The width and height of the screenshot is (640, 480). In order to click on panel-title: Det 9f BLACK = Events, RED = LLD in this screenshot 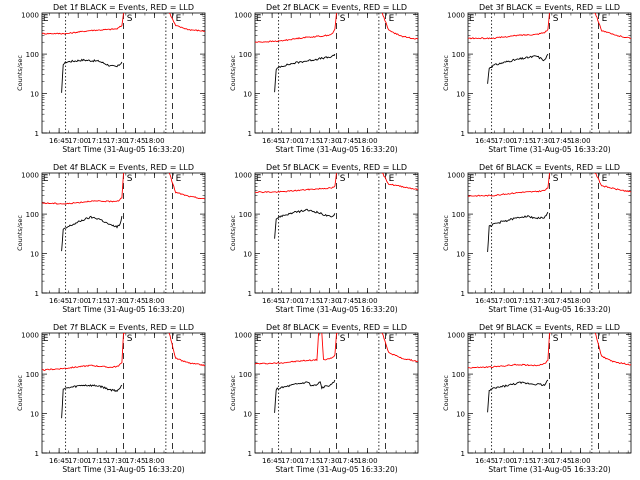, I will do `click(549, 327)`.